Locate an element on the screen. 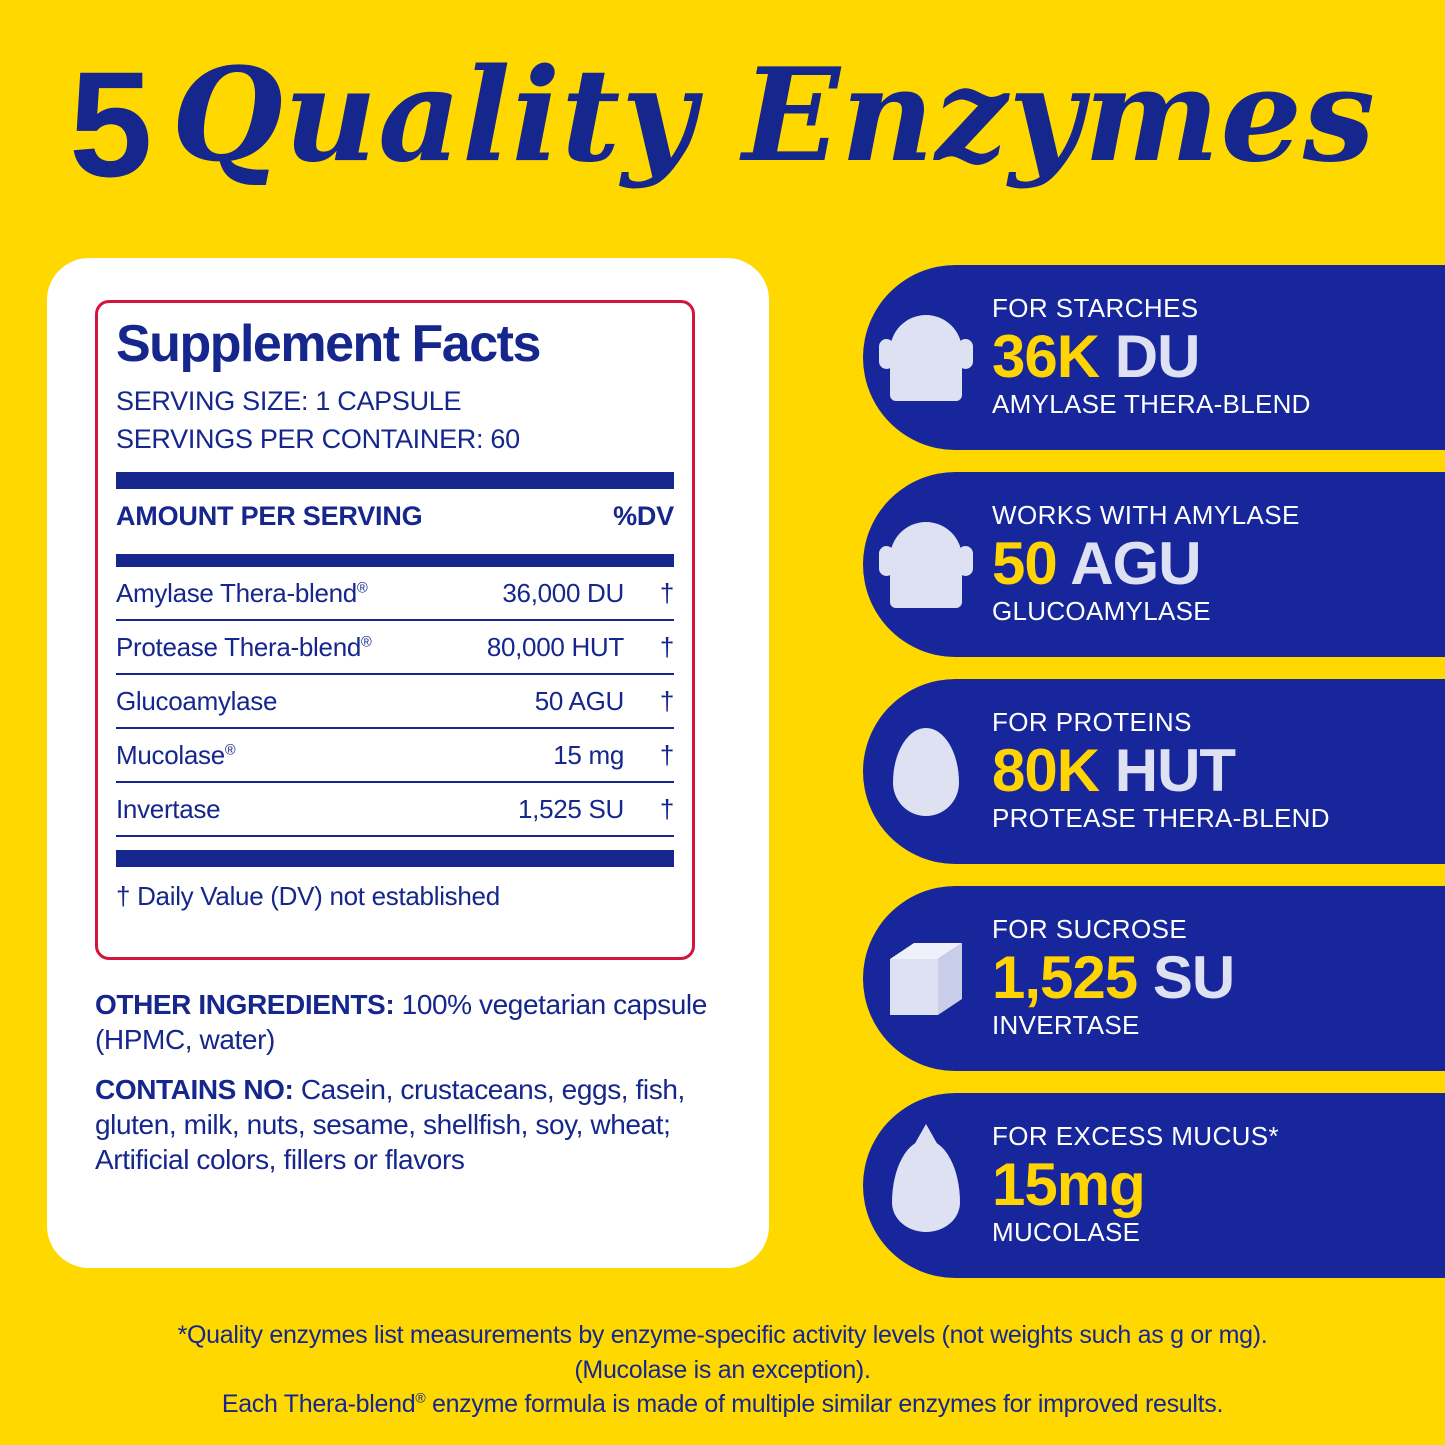 This screenshot has width=1445, height=1445. table-top-rule is located at coordinates (395, 480).